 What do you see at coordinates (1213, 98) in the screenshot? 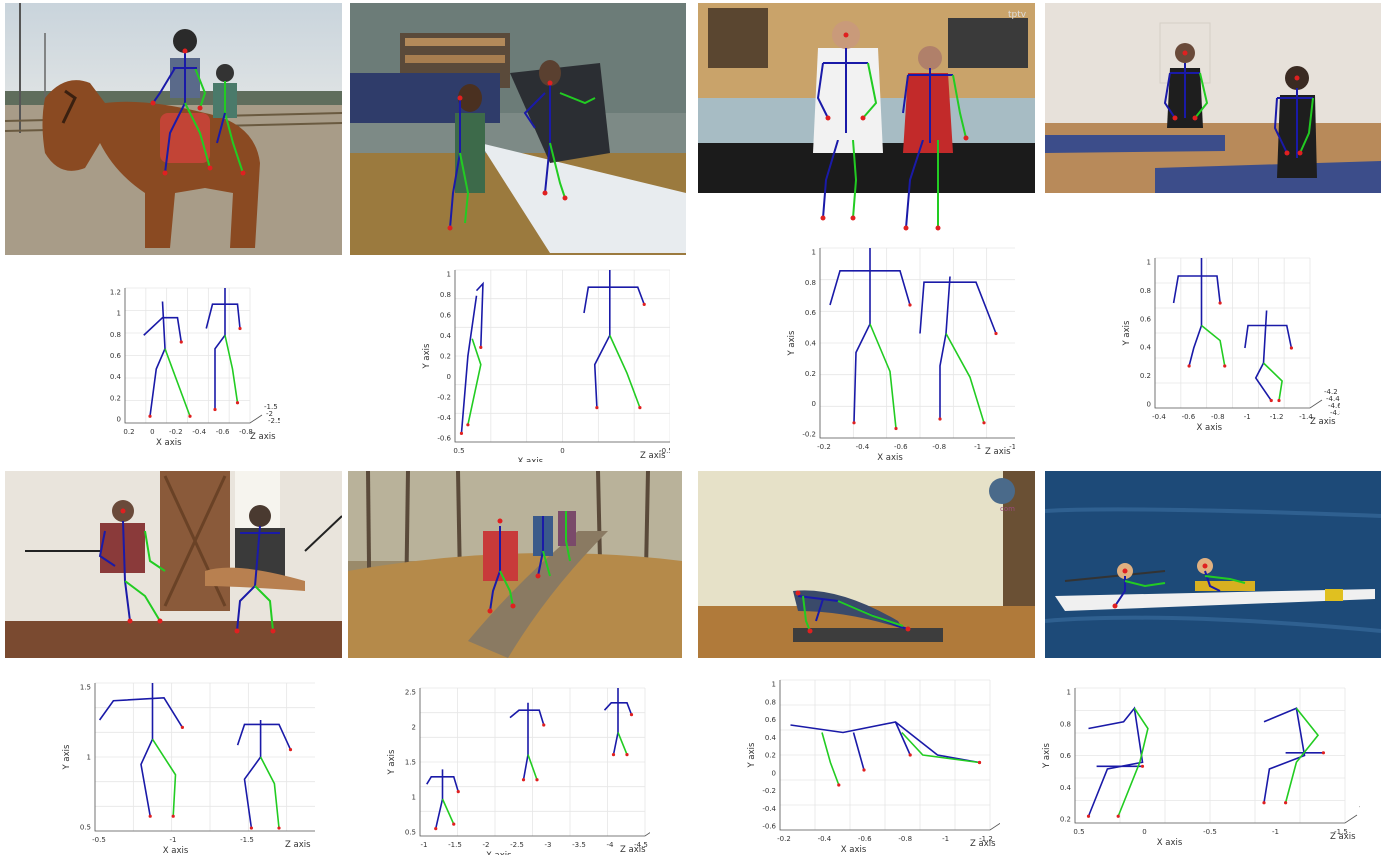
I see `photo-kneeling` at bounding box center [1213, 98].